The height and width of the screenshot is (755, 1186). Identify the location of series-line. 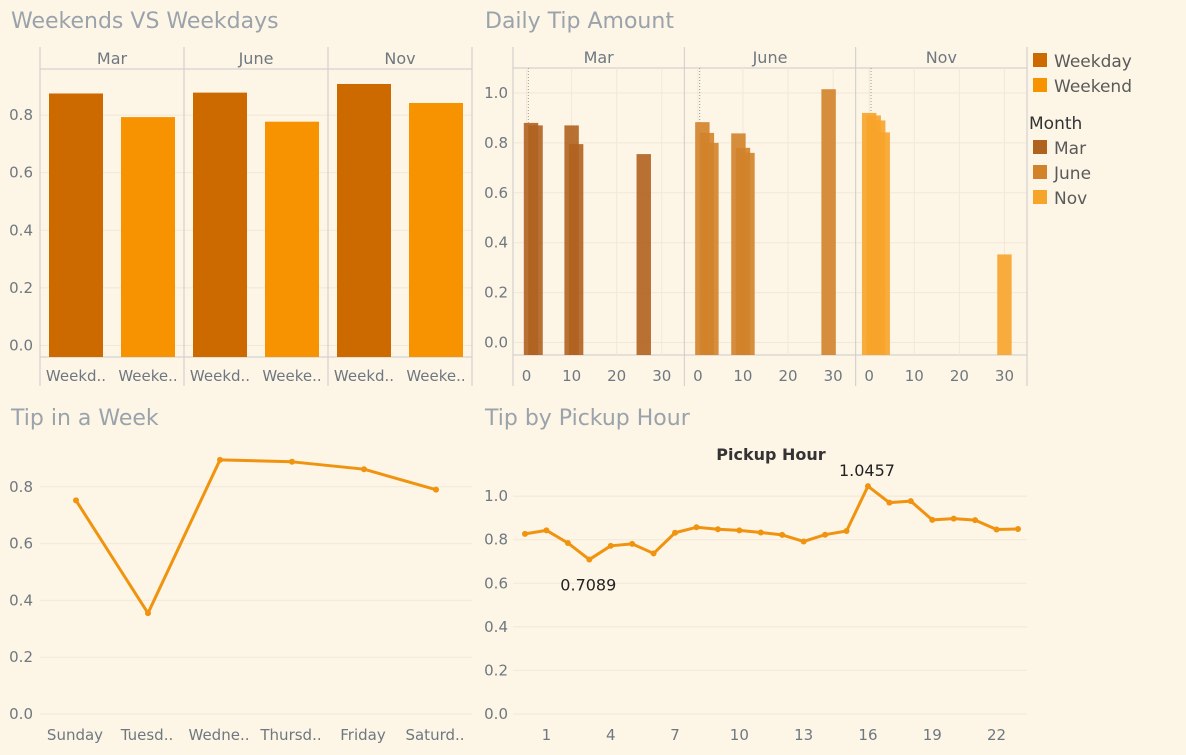
(255, 536).